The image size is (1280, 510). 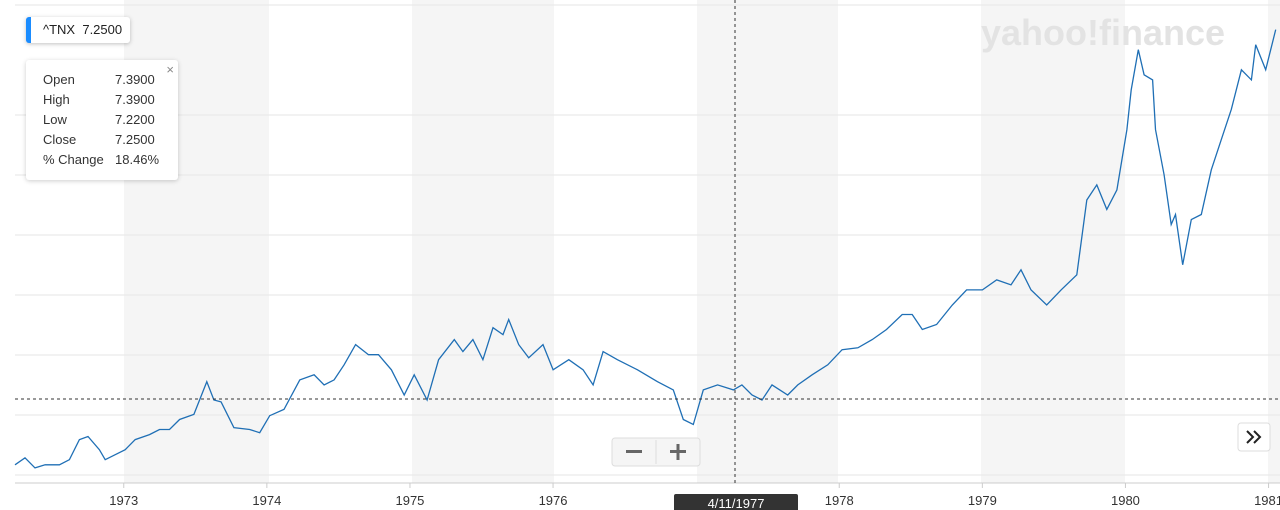 I want to click on tooltip-value: 18.46%, so click(x=137, y=159).